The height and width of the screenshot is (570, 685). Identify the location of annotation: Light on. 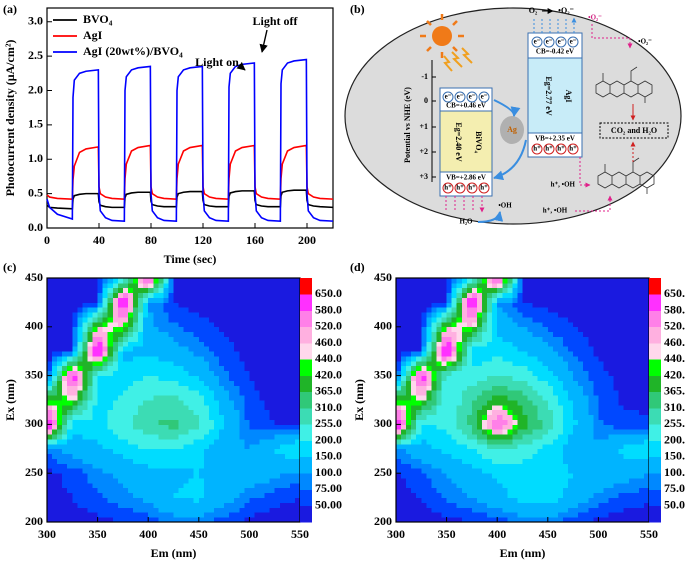
(217, 62).